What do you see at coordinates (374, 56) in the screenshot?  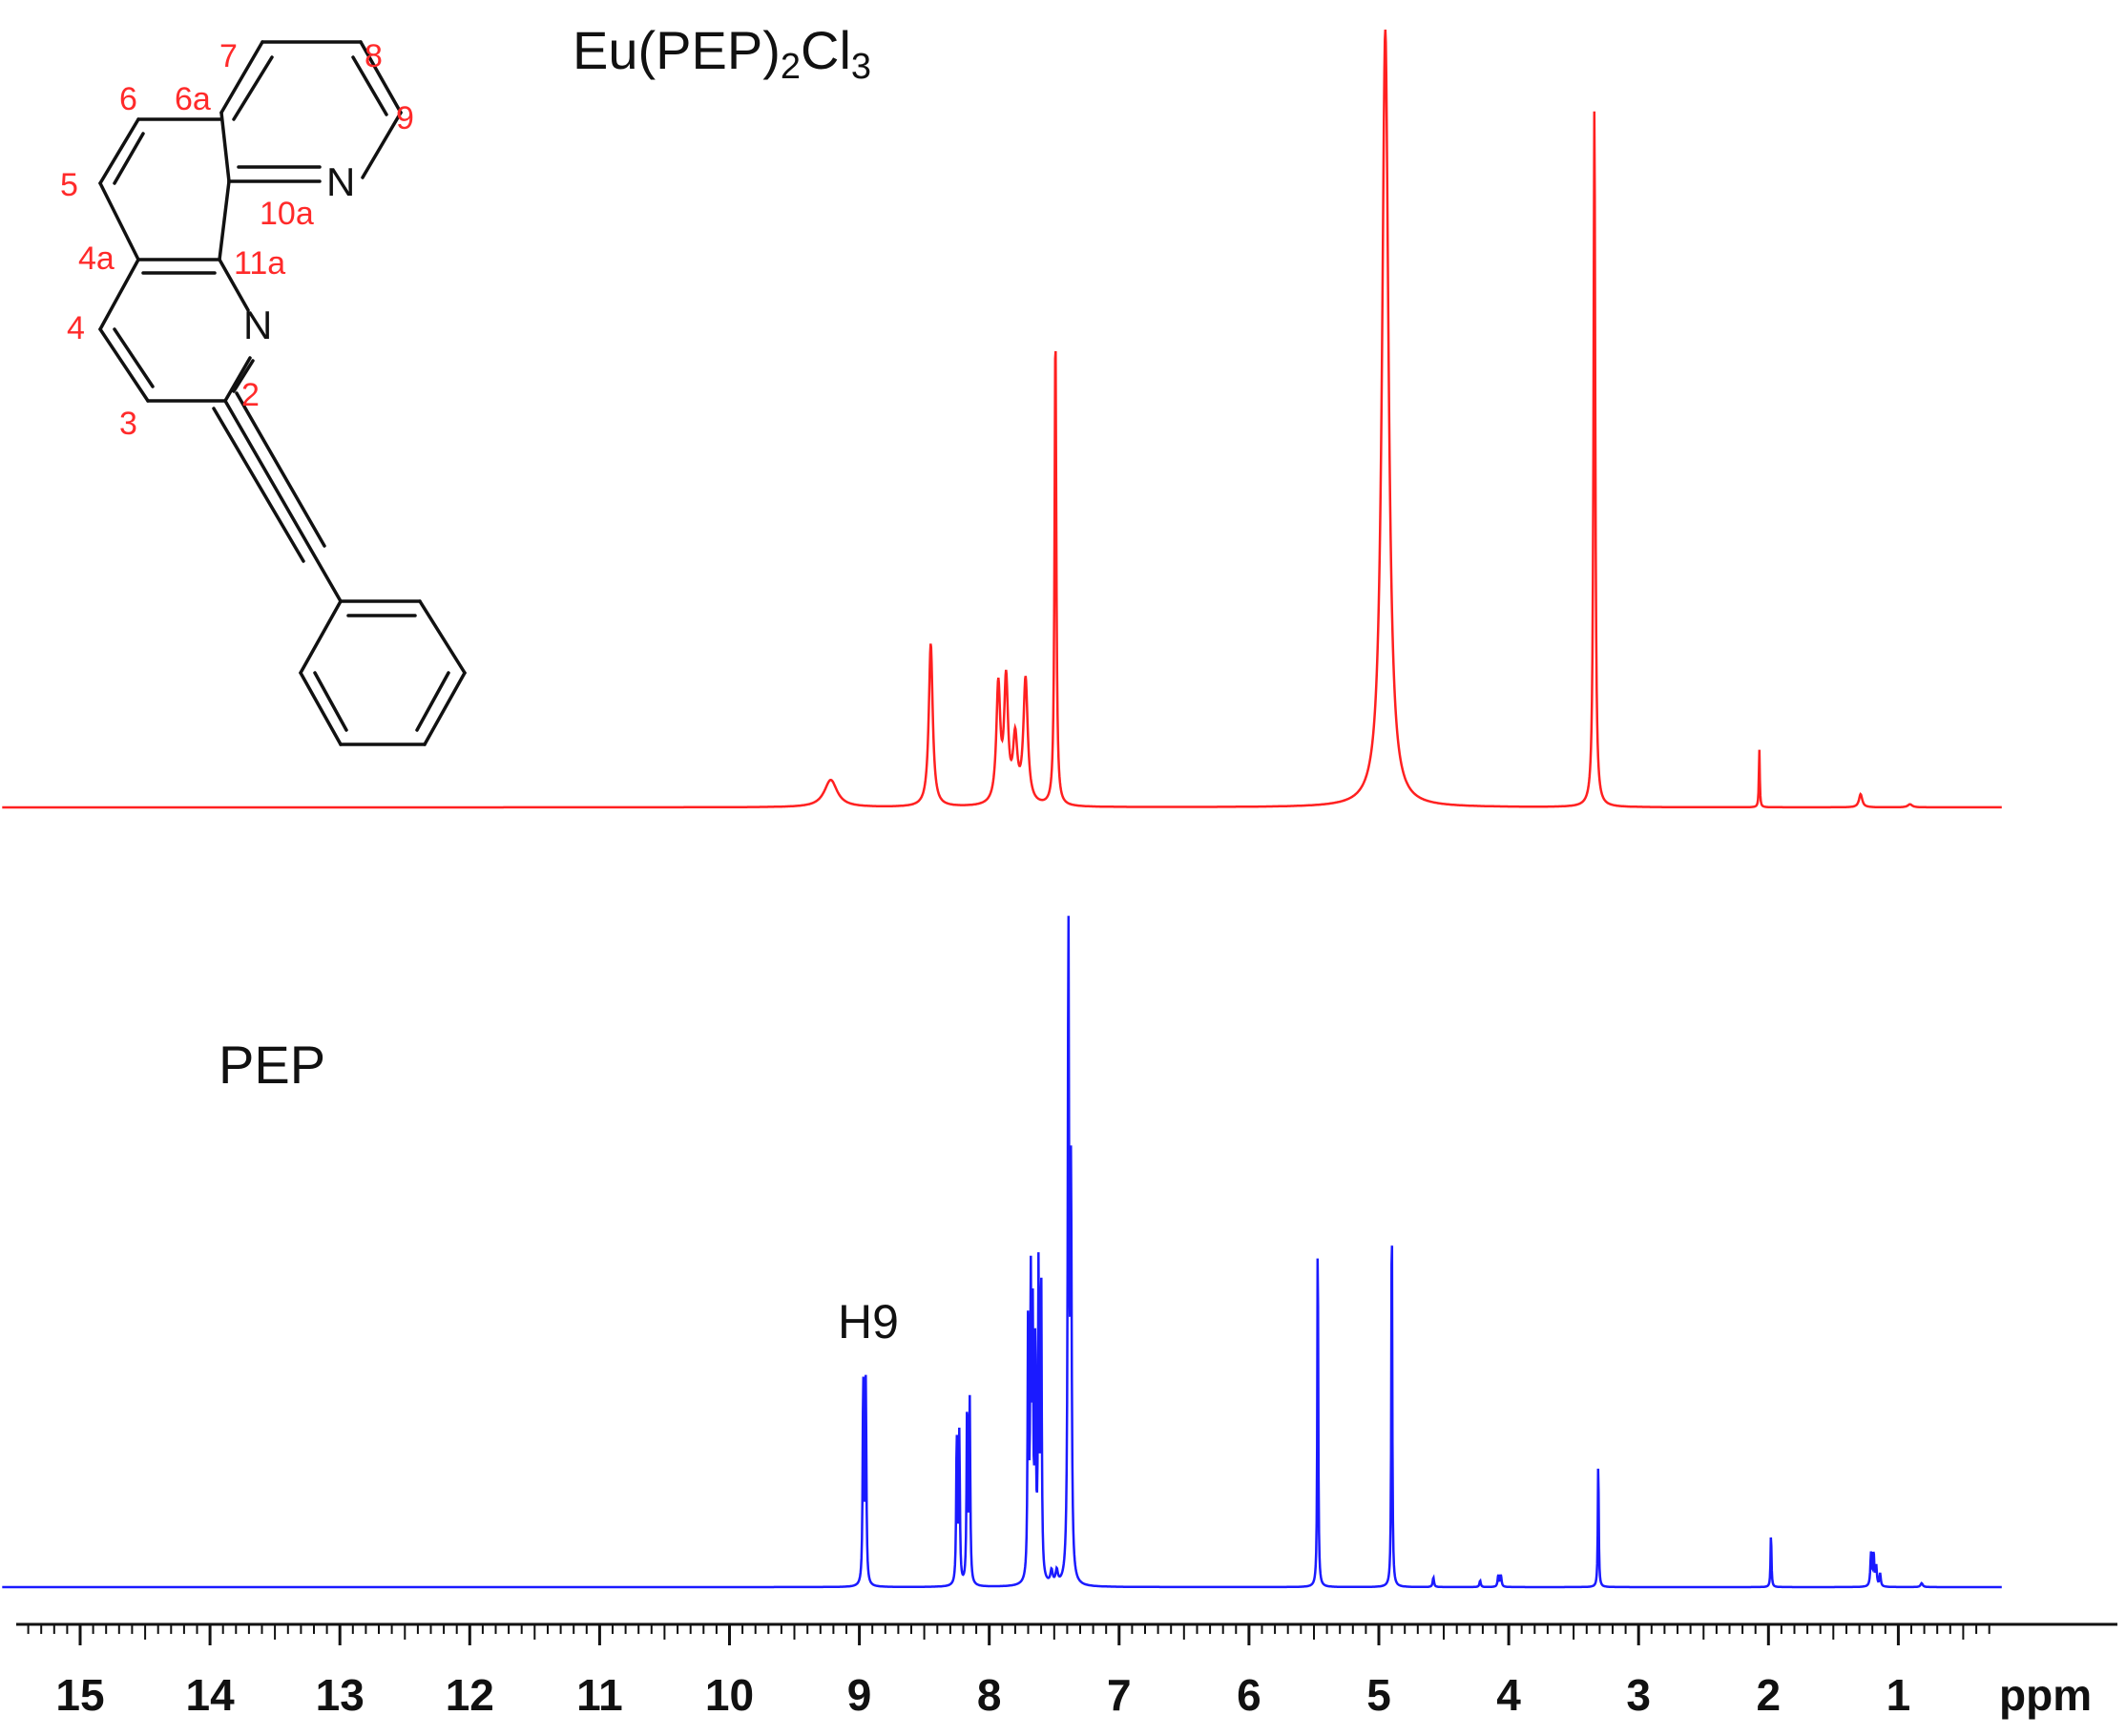 I see `atom-label-8: 8` at bounding box center [374, 56].